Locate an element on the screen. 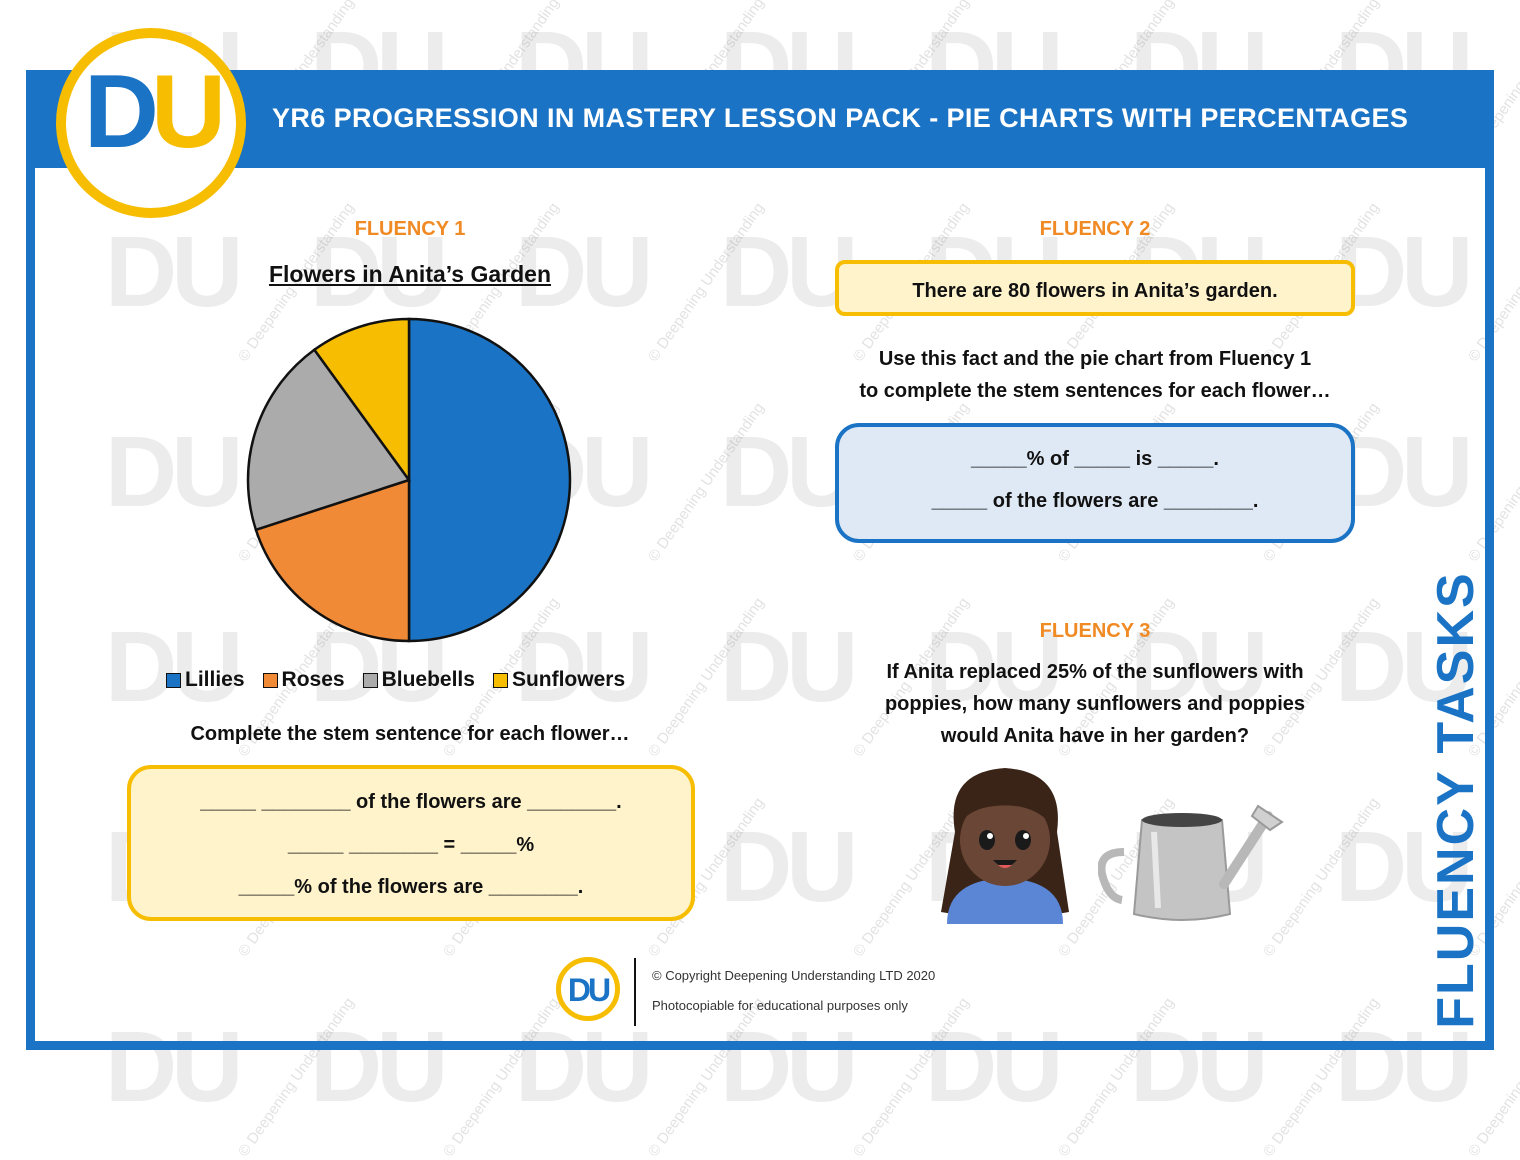 The height and width of the screenshot is (1160, 1520). header-banner is located at coordinates (760, 119).